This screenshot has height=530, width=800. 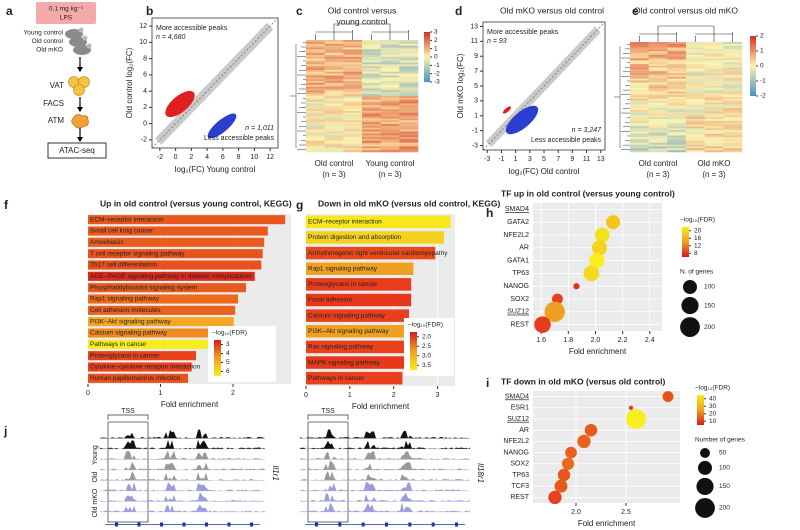 I want to click on dot, so click(x=568, y=463).